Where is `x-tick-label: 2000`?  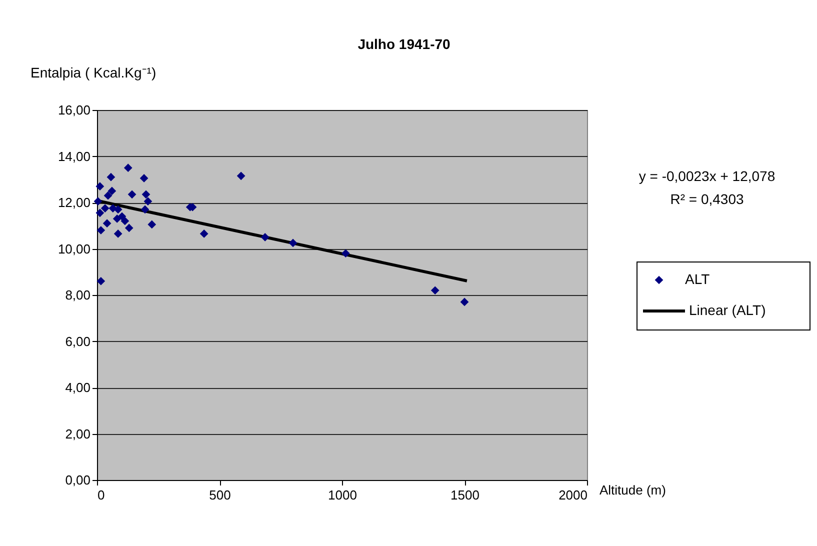
x-tick-label: 2000 is located at coordinates (573, 495).